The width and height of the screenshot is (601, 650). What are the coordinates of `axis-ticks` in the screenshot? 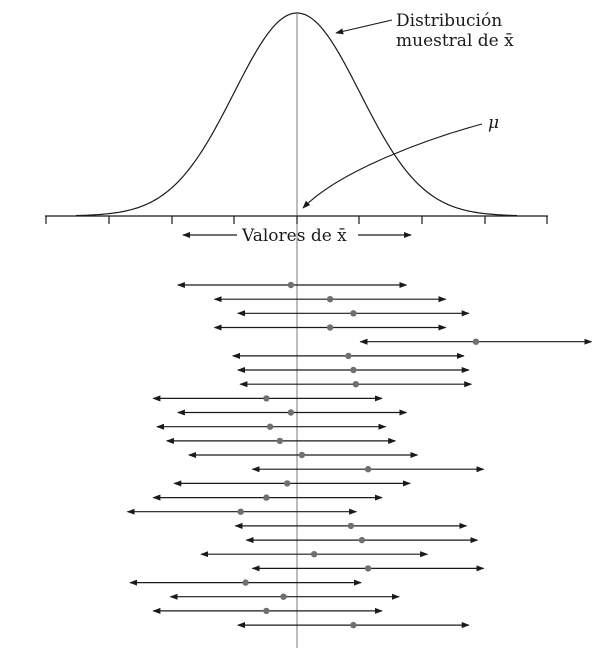 It's located at (296, 220).